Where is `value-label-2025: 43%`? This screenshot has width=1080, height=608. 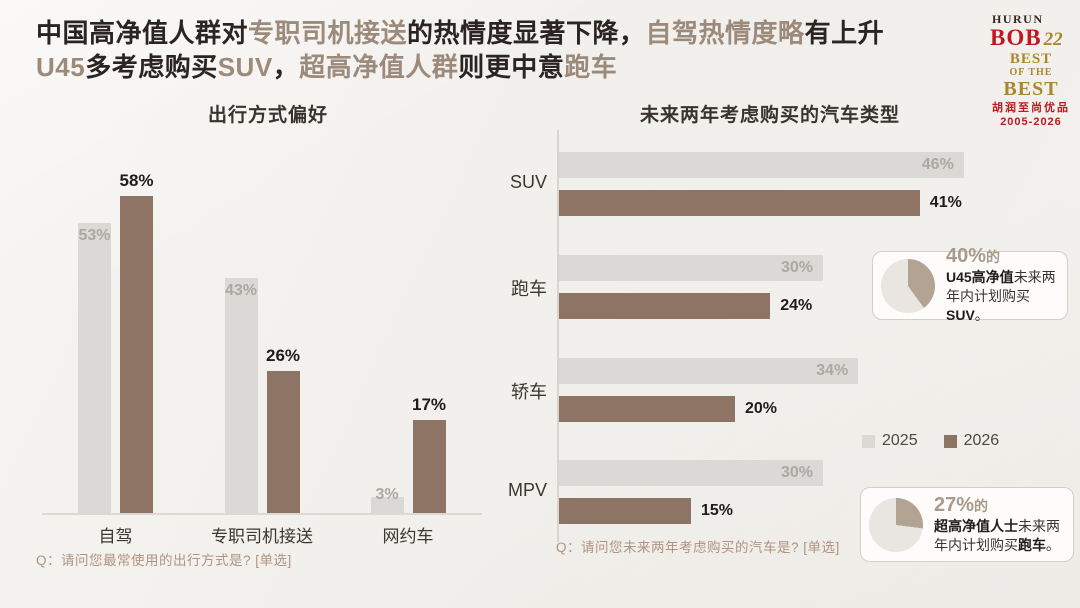 value-label-2025: 43% is located at coordinates (241, 290).